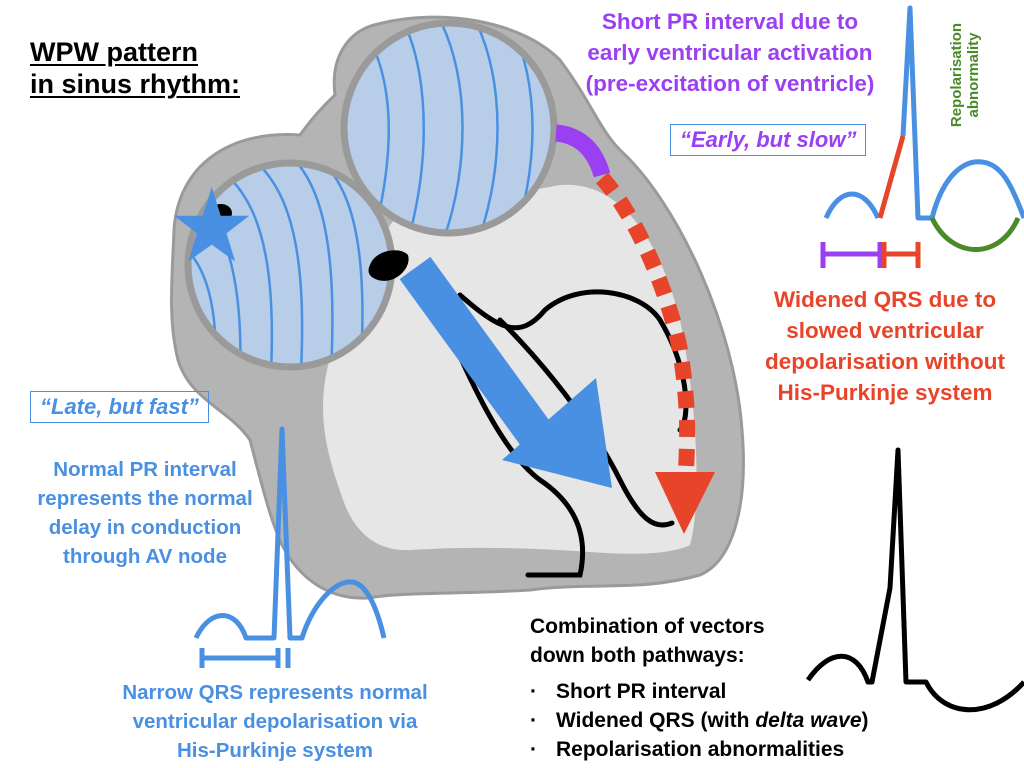 This screenshot has width=1024, height=768. I want to click on page-title: WPW pattern in sinus rhythm:, so click(135, 68).